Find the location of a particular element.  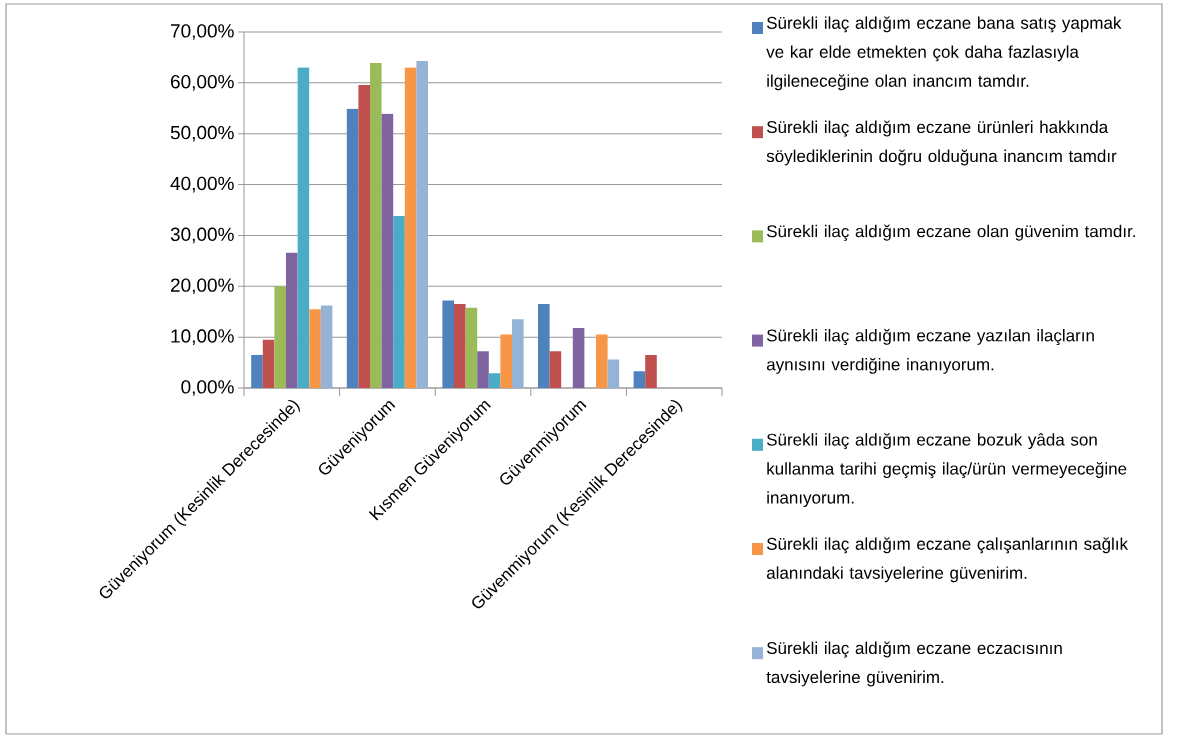

y-tick-label: 30,00% is located at coordinates (202, 235).